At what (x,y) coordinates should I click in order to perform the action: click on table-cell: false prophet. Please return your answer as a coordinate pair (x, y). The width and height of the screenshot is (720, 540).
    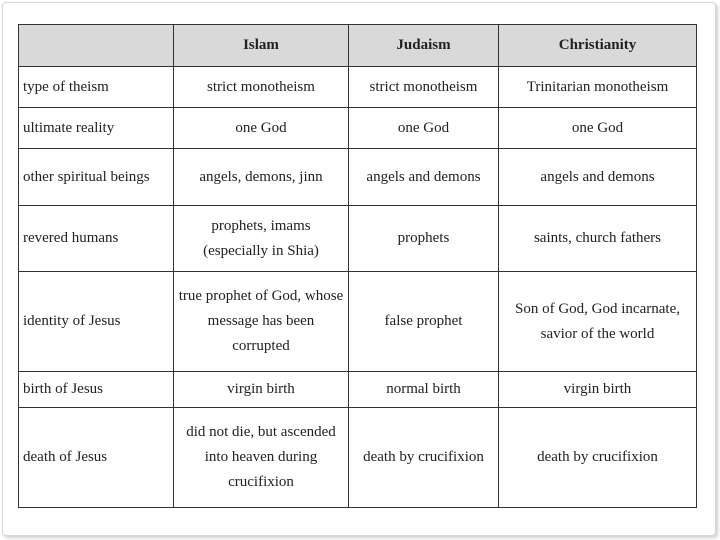
    Looking at the image, I should click on (423, 321).